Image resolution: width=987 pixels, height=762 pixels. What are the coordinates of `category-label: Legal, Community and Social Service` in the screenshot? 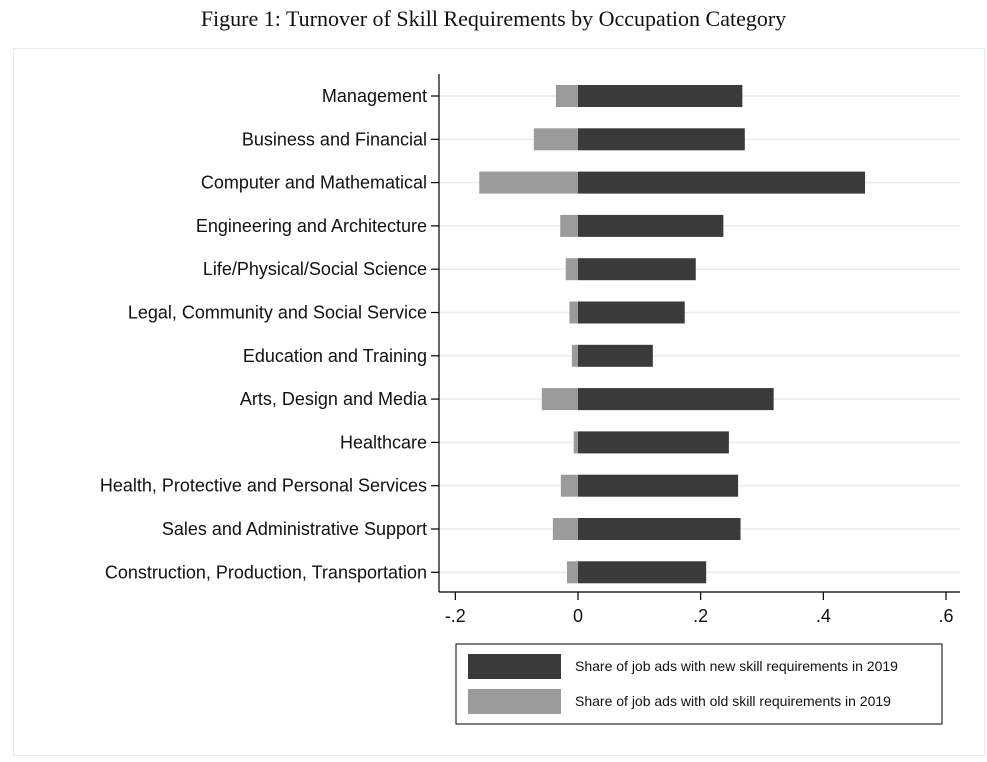 It's located at (277, 313).